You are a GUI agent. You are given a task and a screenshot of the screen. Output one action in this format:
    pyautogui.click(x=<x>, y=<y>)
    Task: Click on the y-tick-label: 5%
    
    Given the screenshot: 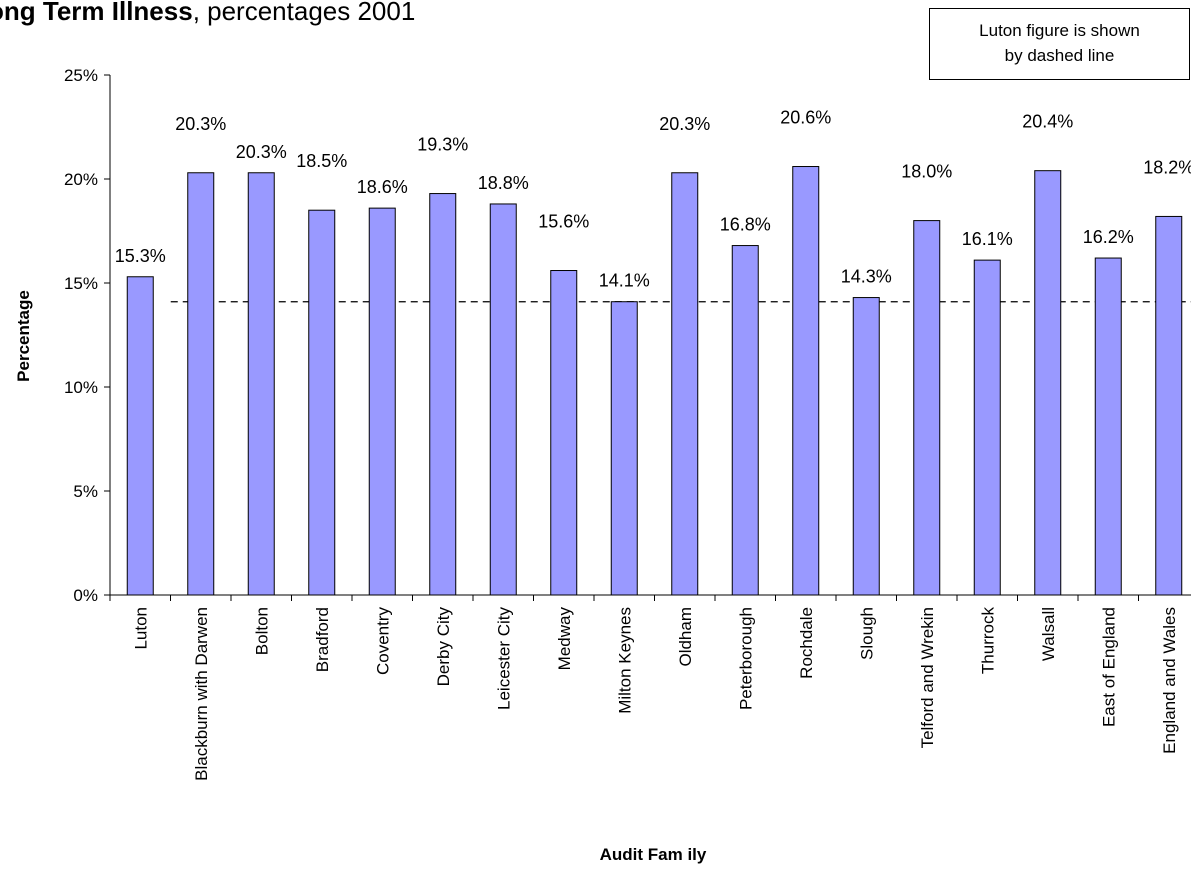 What is the action you would take?
    pyautogui.click(x=85, y=491)
    